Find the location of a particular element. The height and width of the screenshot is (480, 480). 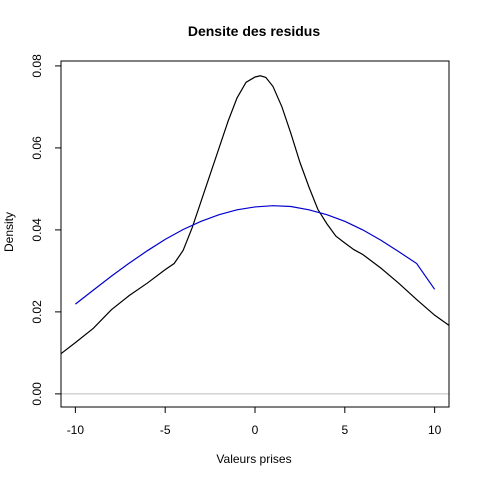

x-tick-label: 0 is located at coordinates (255, 430).